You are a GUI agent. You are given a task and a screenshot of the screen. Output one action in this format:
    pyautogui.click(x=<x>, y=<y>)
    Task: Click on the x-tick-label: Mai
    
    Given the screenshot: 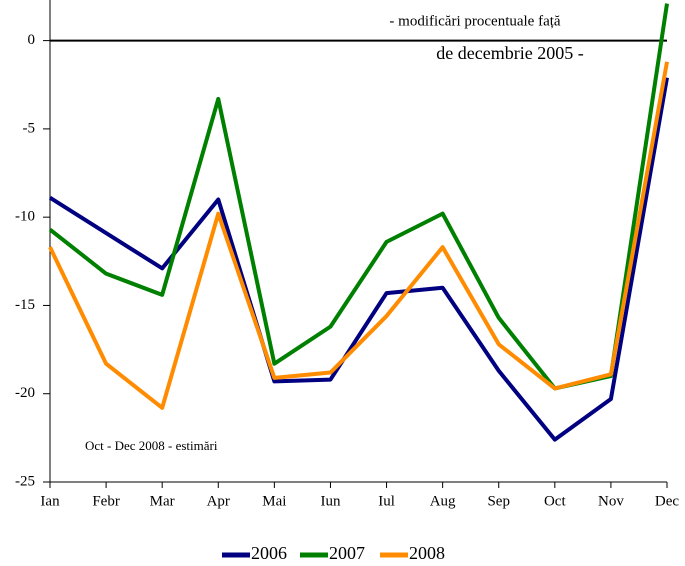 What is the action you would take?
    pyautogui.click(x=274, y=501)
    